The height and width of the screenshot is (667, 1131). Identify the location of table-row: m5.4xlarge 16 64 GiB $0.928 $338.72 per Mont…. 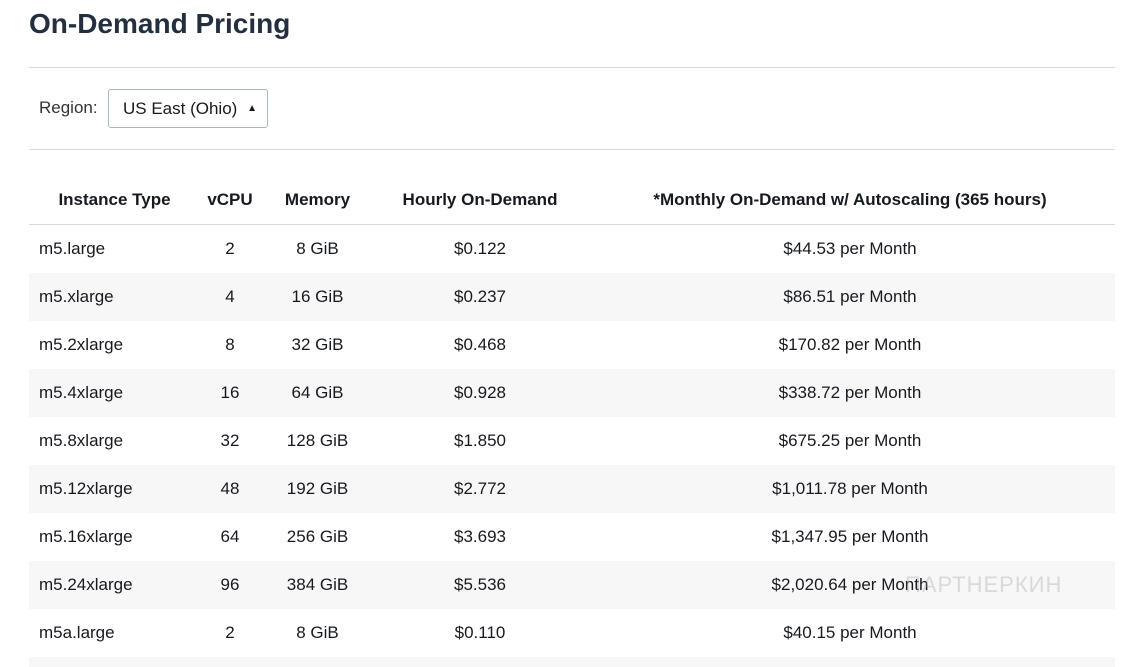
(572, 393).